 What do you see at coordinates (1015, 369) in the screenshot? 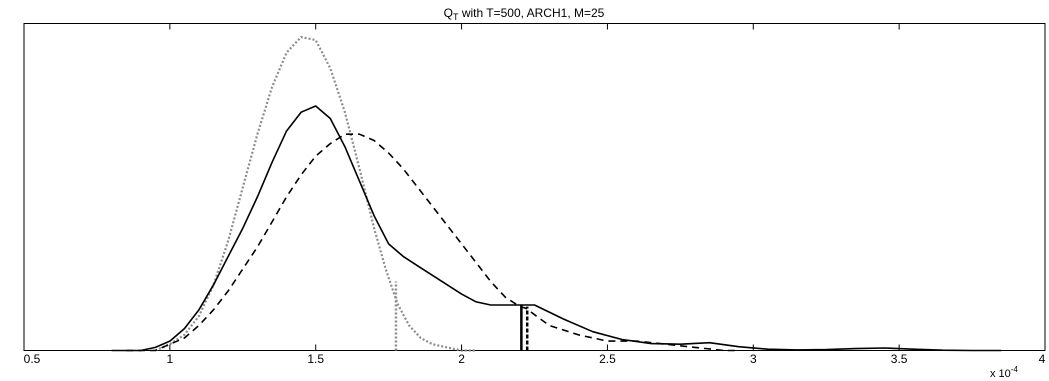
I see `x-scale-exponent: -4` at bounding box center [1015, 369].